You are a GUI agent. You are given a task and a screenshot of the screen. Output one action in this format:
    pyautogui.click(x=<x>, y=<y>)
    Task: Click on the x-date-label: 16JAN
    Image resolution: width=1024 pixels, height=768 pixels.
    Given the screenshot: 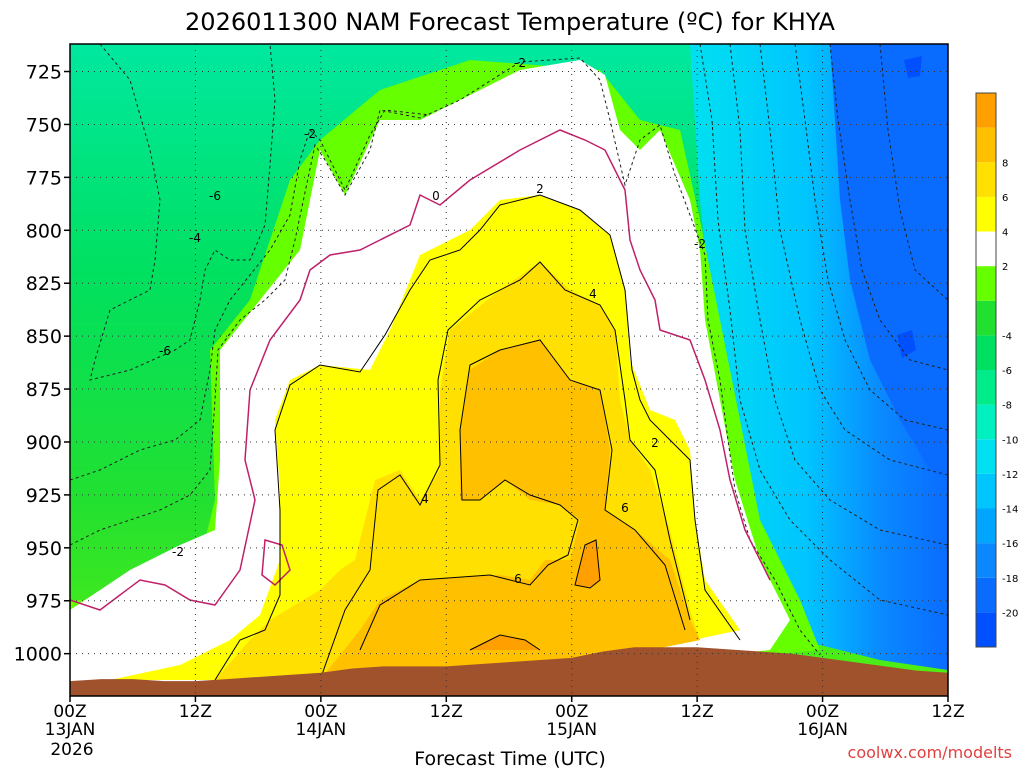 What is the action you would take?
    pyautogui.click(x=822, y=730)
    